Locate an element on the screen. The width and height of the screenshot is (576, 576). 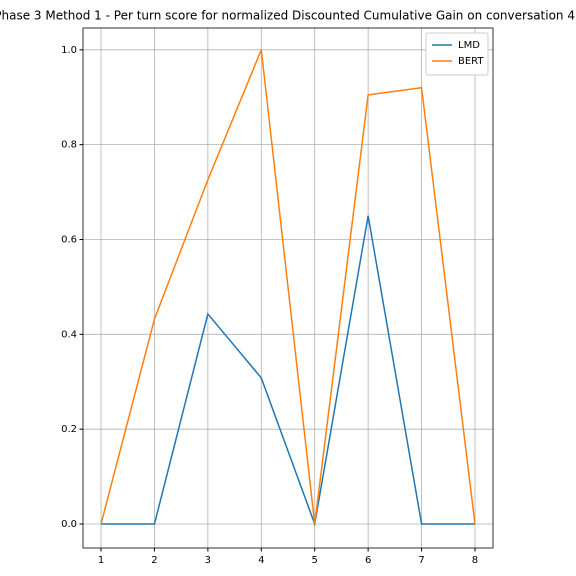
x-tick-label: 6 is located at coordinates (368, 560).